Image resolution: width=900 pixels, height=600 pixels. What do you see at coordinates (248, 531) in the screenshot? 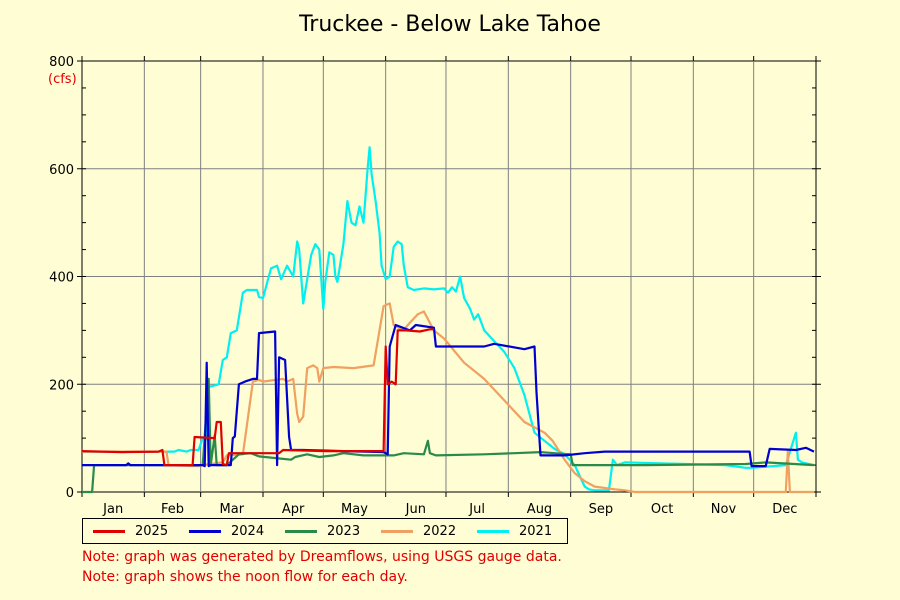
I see `legend-label: 2024` at bounding box center [248, 531].